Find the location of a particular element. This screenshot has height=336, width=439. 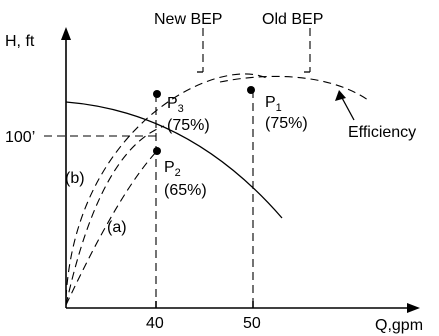

system-curve-a is located at coordinates (112, 227).